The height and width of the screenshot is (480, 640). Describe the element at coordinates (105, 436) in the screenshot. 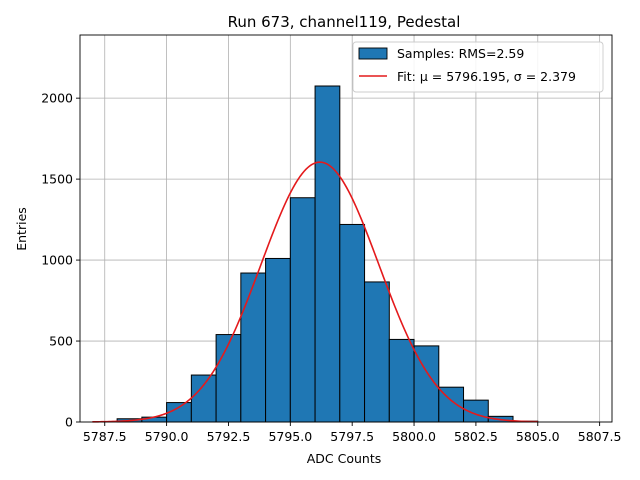

I see `x-tick-label: 5787.5` at that location.